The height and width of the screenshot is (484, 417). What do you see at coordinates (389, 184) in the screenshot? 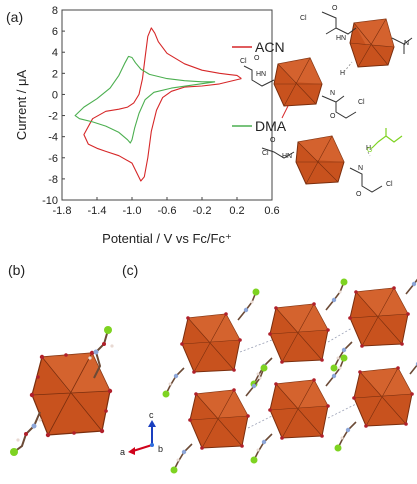
I see `atom-cl-5: Cl` at bounding box center [389, 184].